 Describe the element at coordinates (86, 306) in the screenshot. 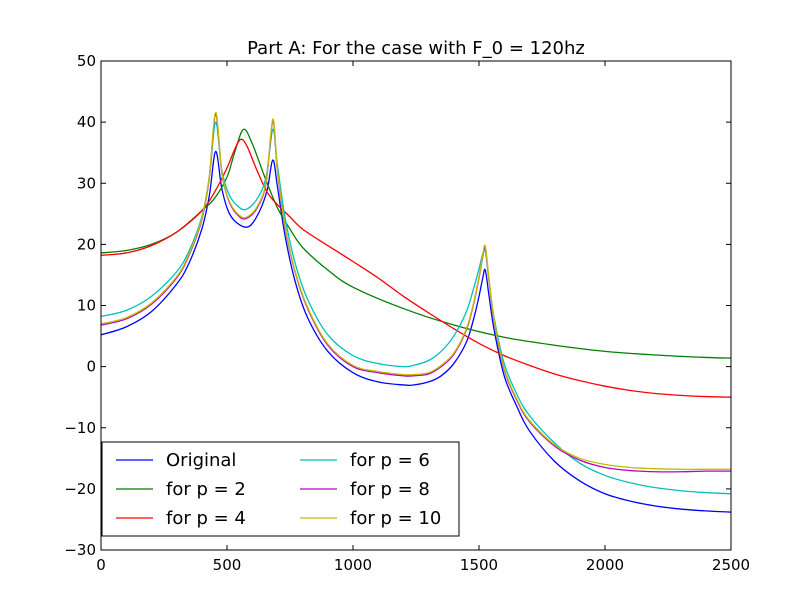

I see `y-tick-label: 10` at that location.